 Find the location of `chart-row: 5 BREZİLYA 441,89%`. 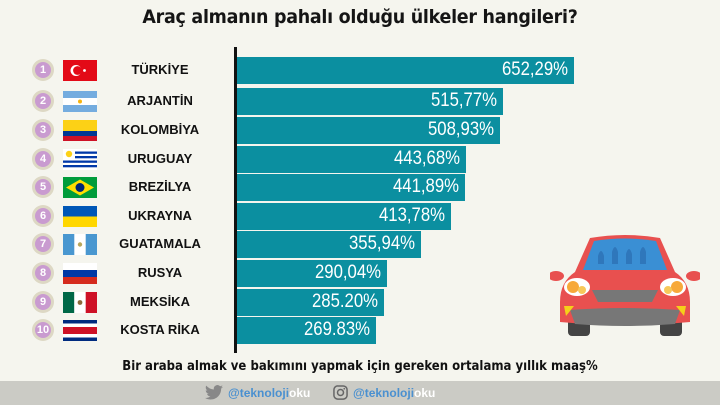

chart-row: 5 BREZİLYA 441,89% is located at coordinates (360, 187).